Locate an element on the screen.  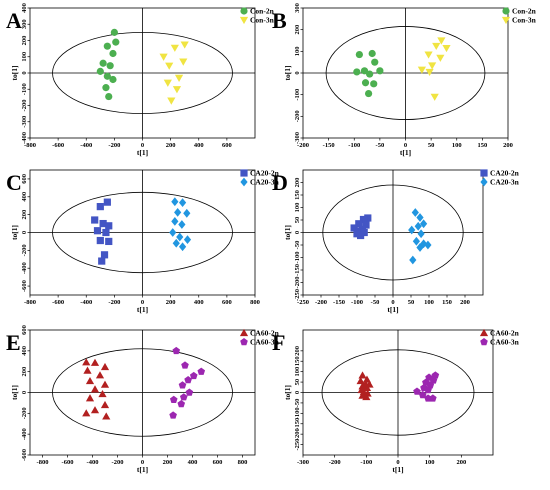
panel-letter: E is located at coordinates (13, 342).